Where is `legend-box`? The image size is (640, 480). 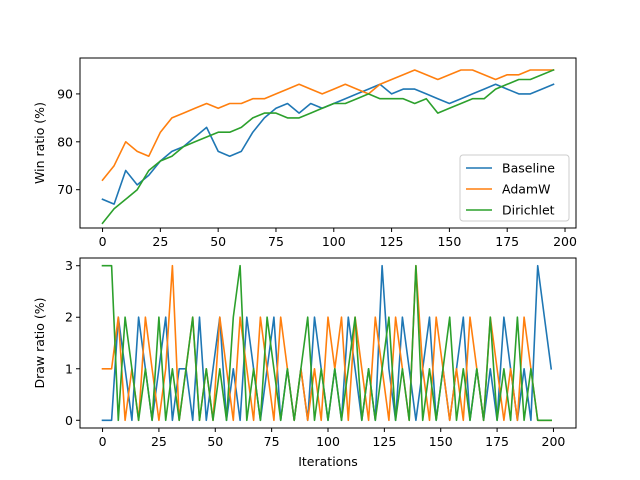
legend-box is located at coordinates (514, 188).